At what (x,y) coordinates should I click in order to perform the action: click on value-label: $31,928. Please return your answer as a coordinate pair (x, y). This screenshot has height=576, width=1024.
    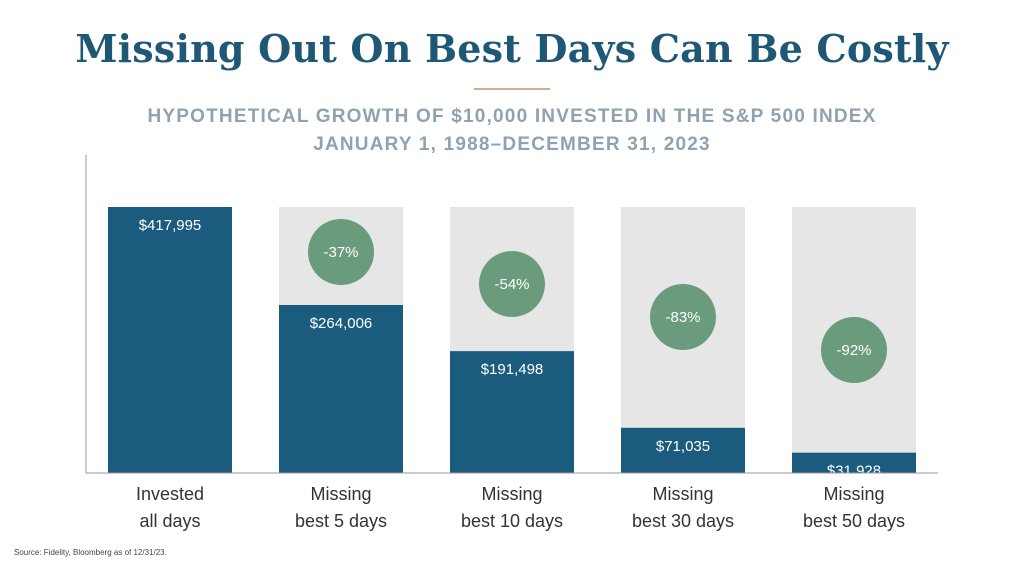
    Looking at the image, I should click on (854, 471).